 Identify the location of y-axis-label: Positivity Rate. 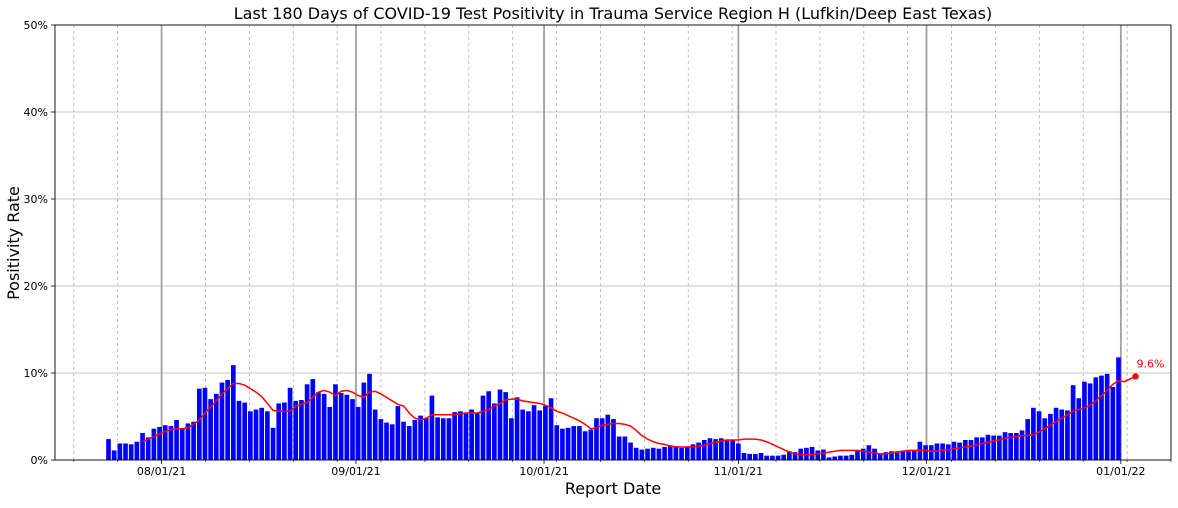
(13, 243).